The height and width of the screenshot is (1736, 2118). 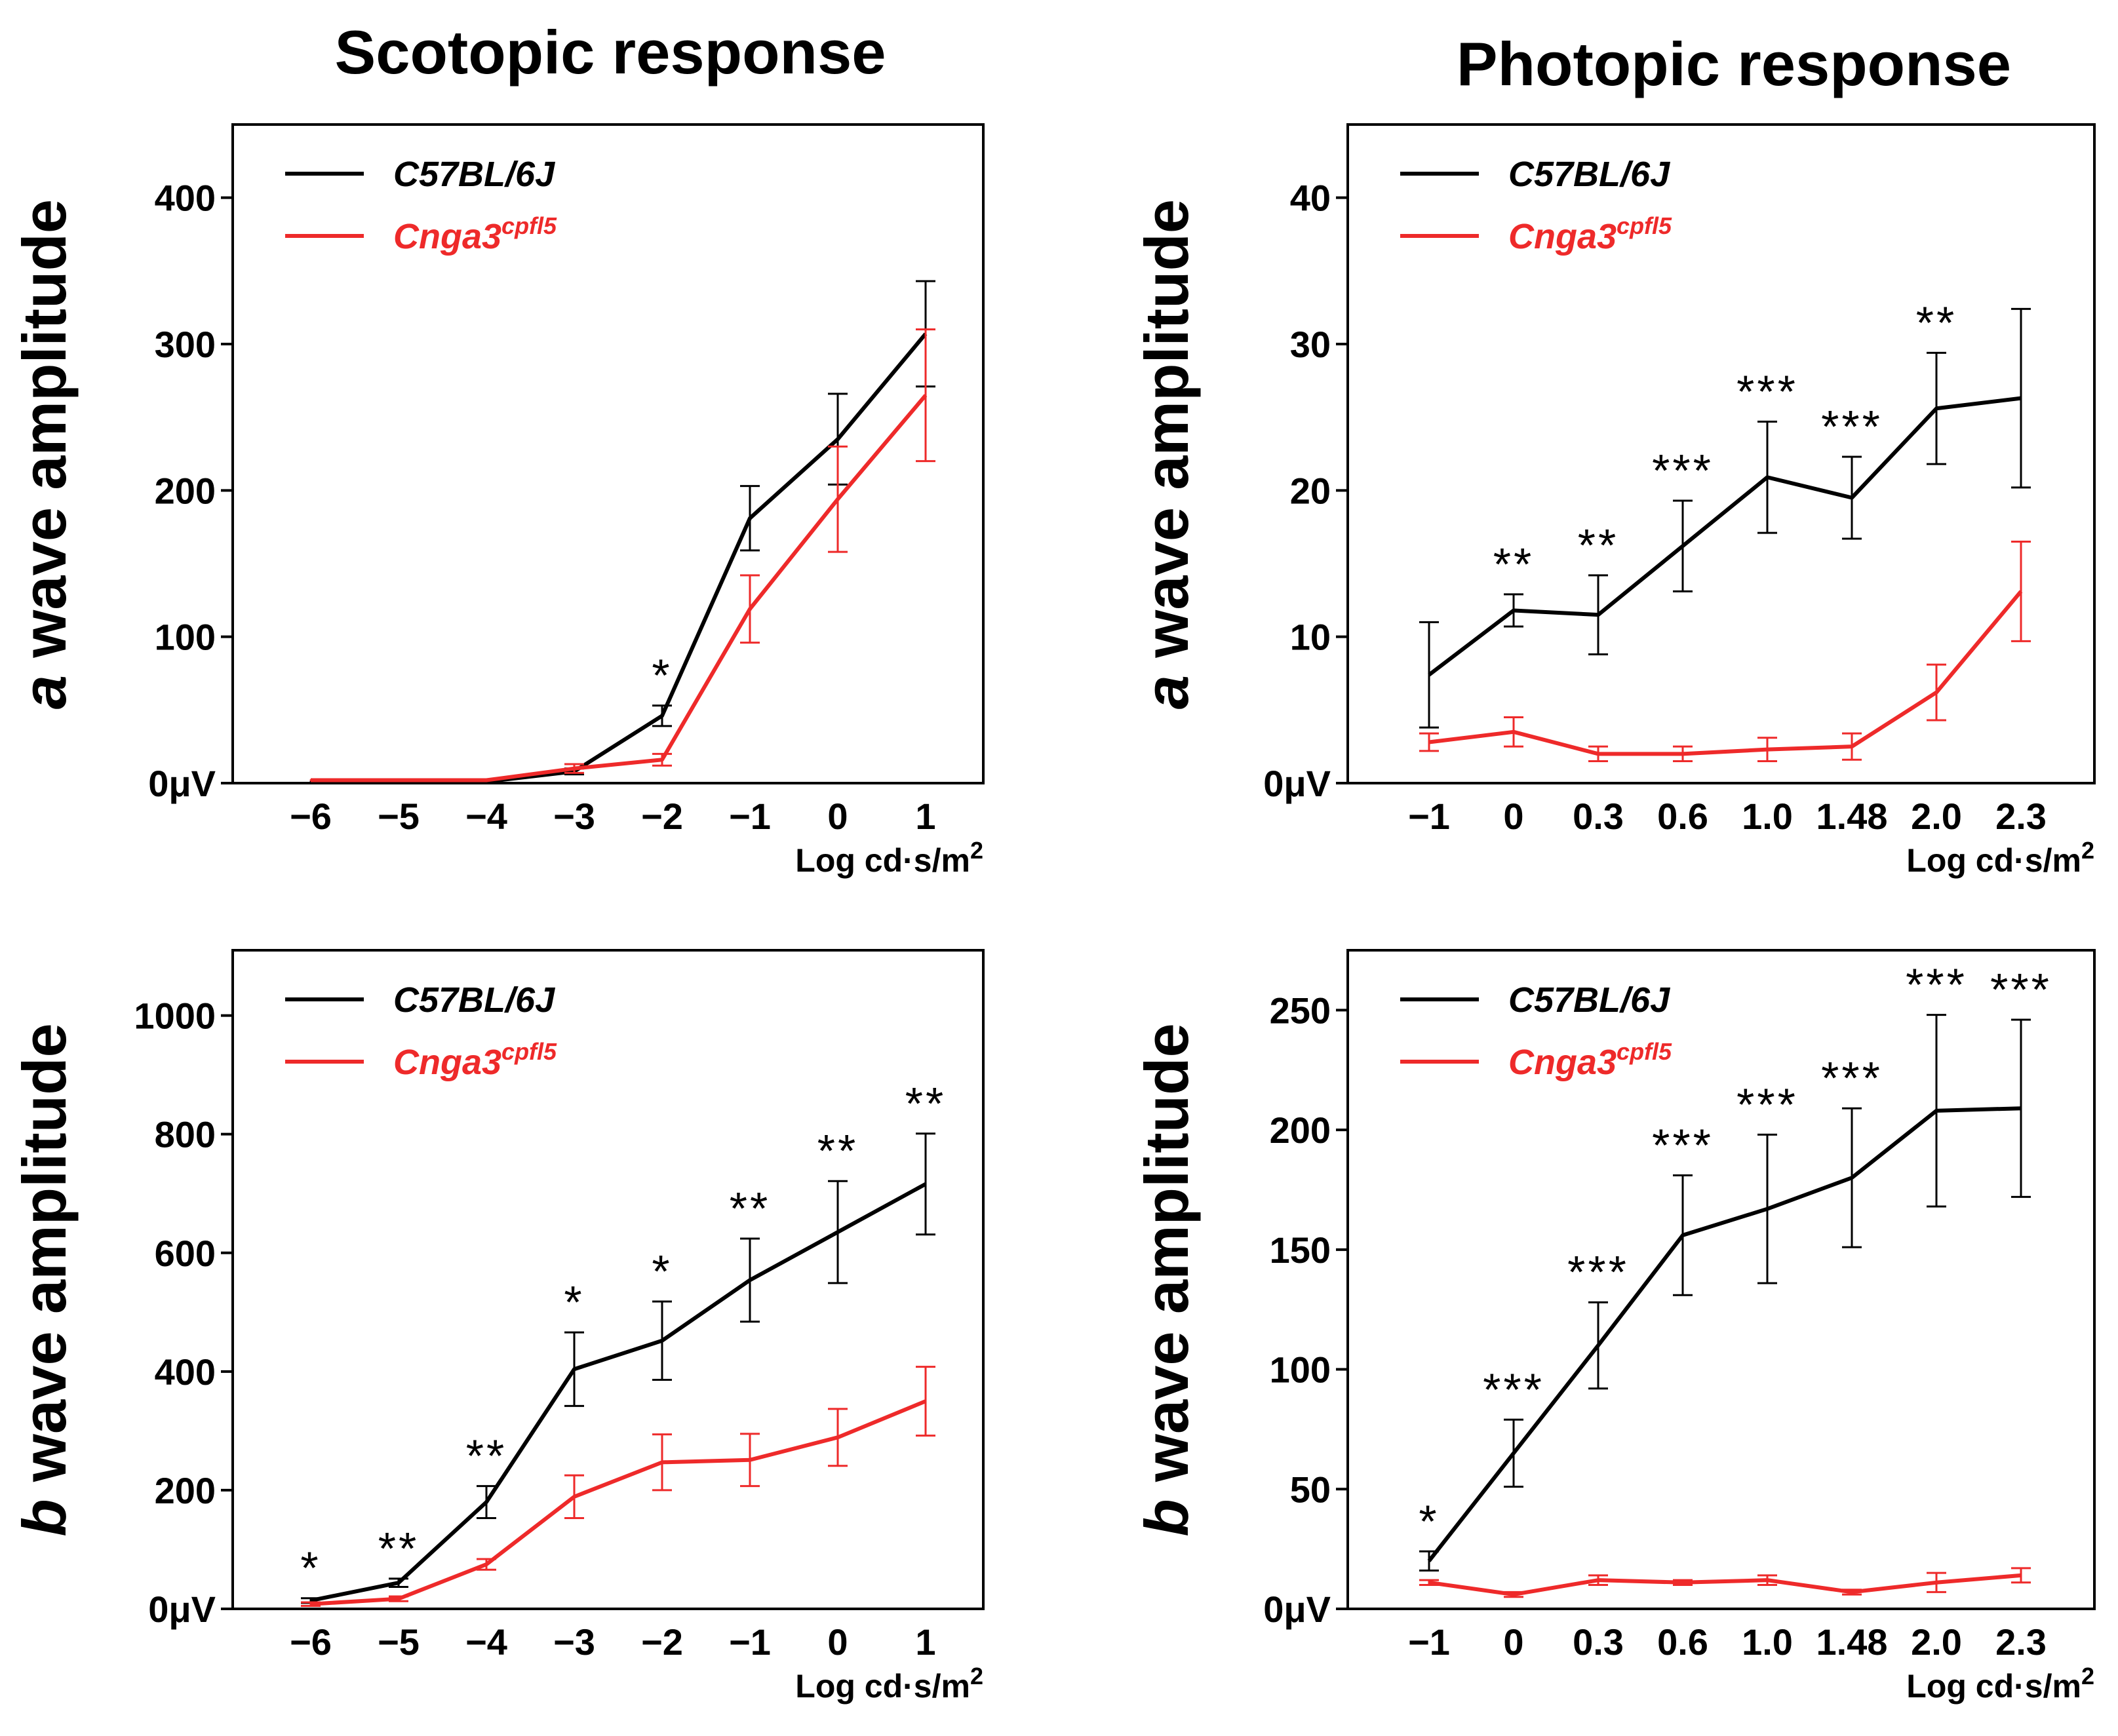 What do you see at coordinates (311, 816) in the screenshot?
I see `x-tick-label: −6` at bounding box center [311, 816].